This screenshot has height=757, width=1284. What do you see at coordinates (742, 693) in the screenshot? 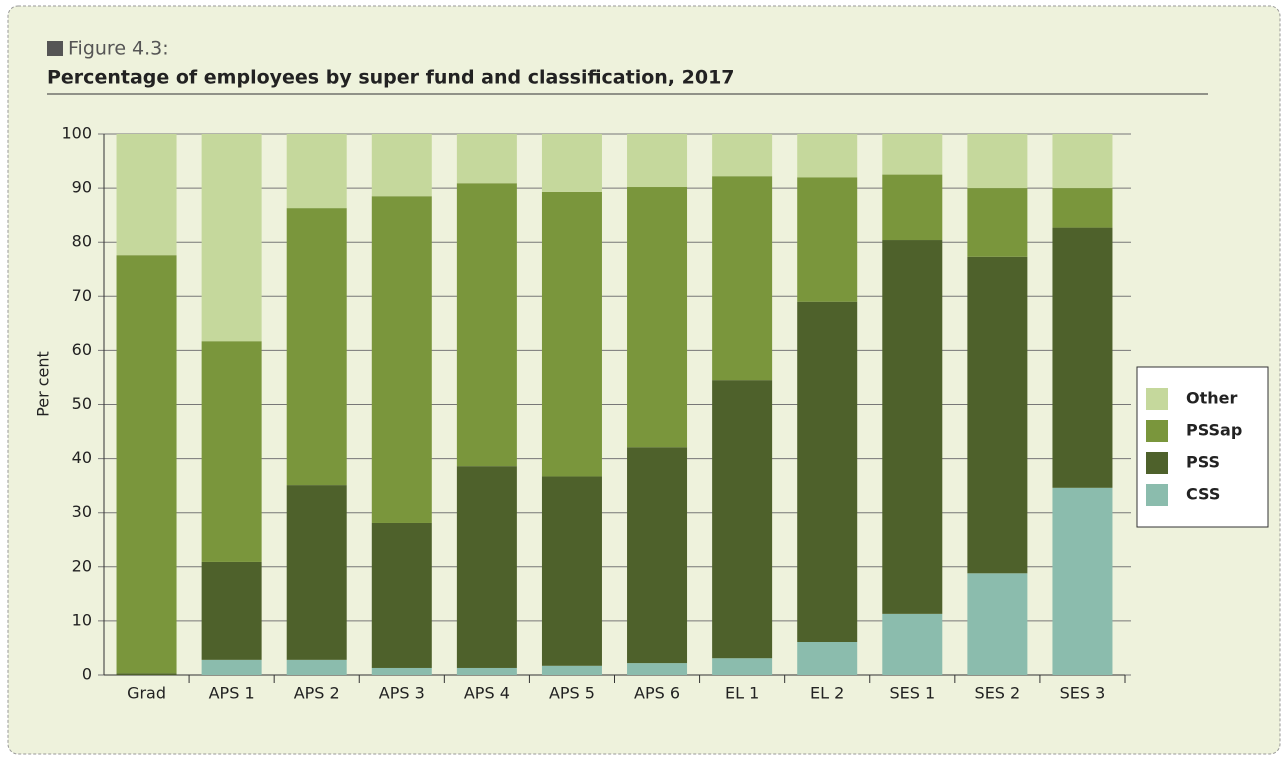
I see `x-tick-label: EL 1` at bounding box center [742, 693].